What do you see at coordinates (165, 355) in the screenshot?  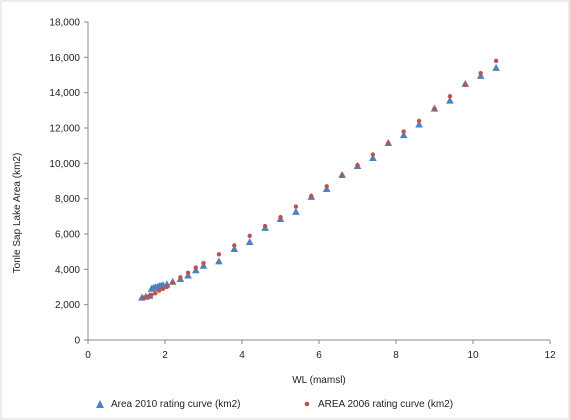 I see `x-tick-label: 2` at bounding box center [165, 355].